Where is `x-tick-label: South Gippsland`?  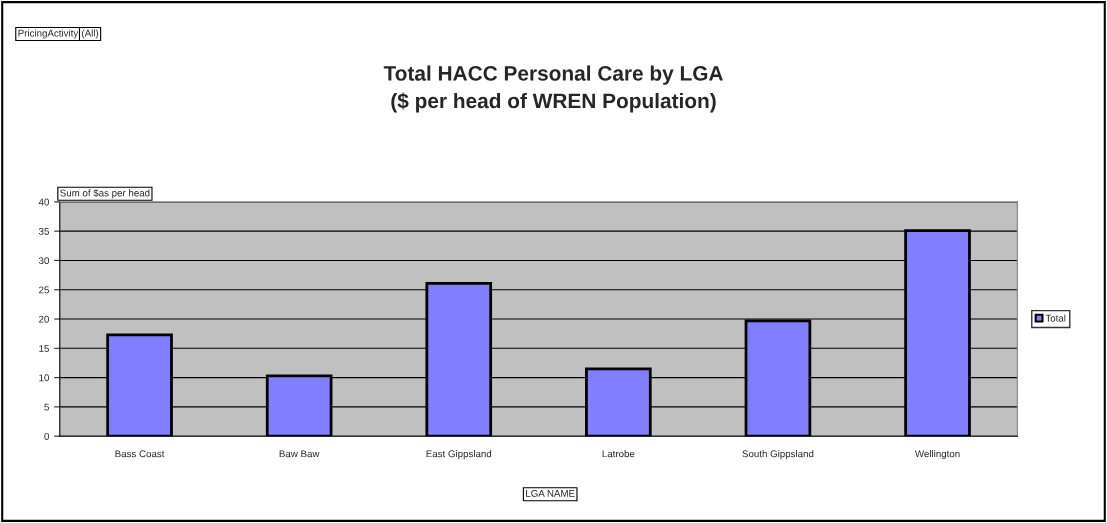 x-tick-label: South Gippsland is located at coordinates (778, 455).